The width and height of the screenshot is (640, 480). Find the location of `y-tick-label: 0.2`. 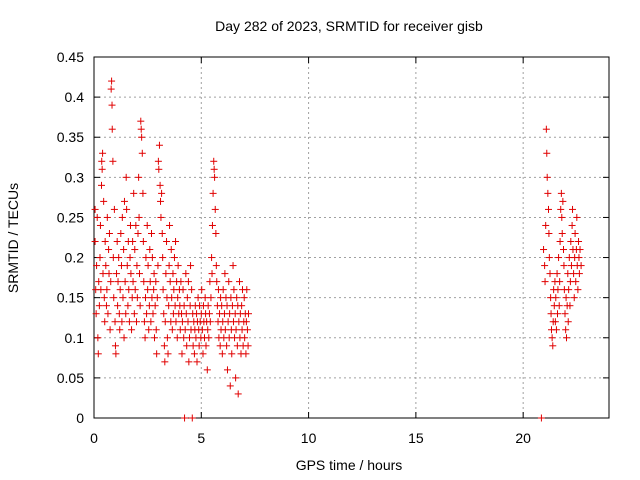

y-tick-label: 0.2 is located at coordinates (75, 258).